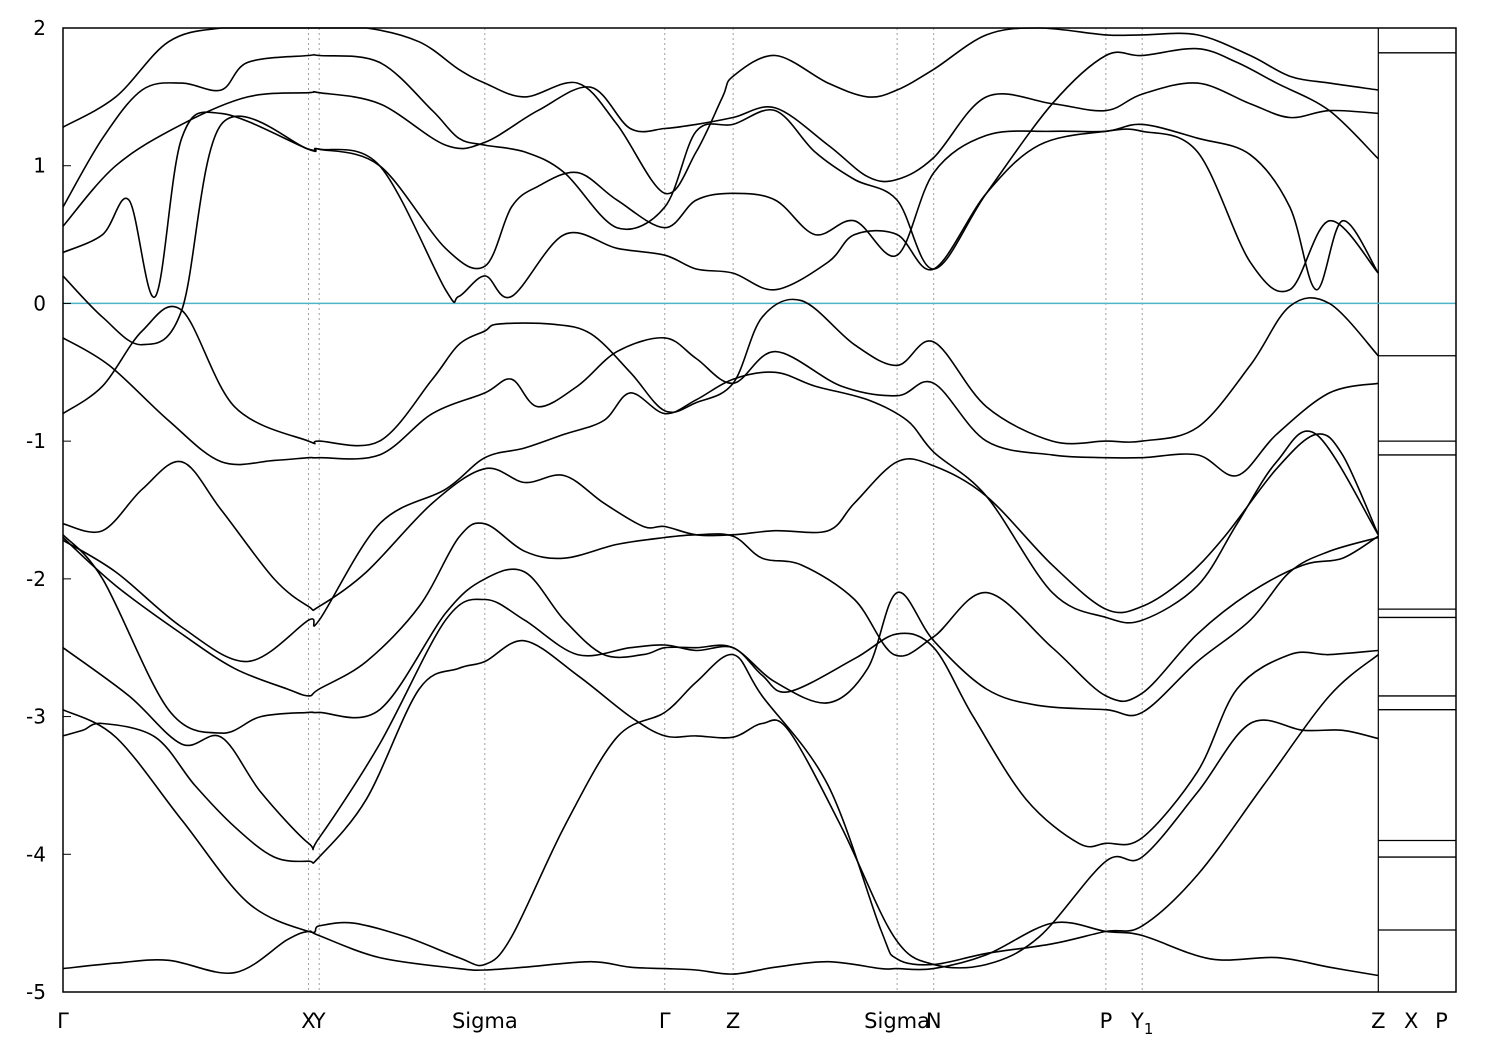  Describe the element at coordinates (39, 303) in the screenshot. I see `y-tick-label-2: 0` at that location.